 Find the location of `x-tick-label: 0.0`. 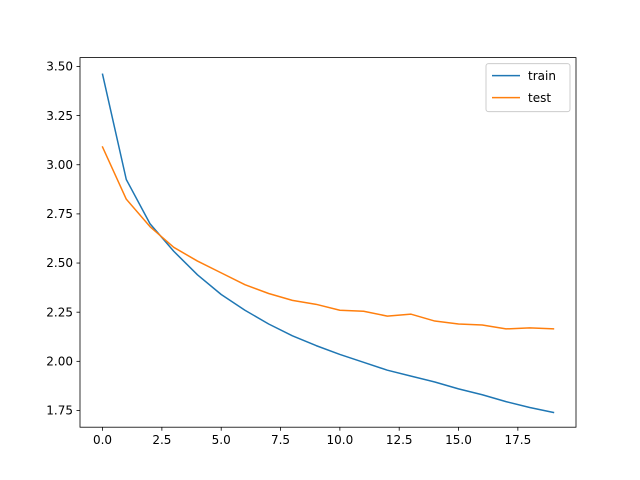

x-tick-label: 0.0 is located at coordinates (102, 440).